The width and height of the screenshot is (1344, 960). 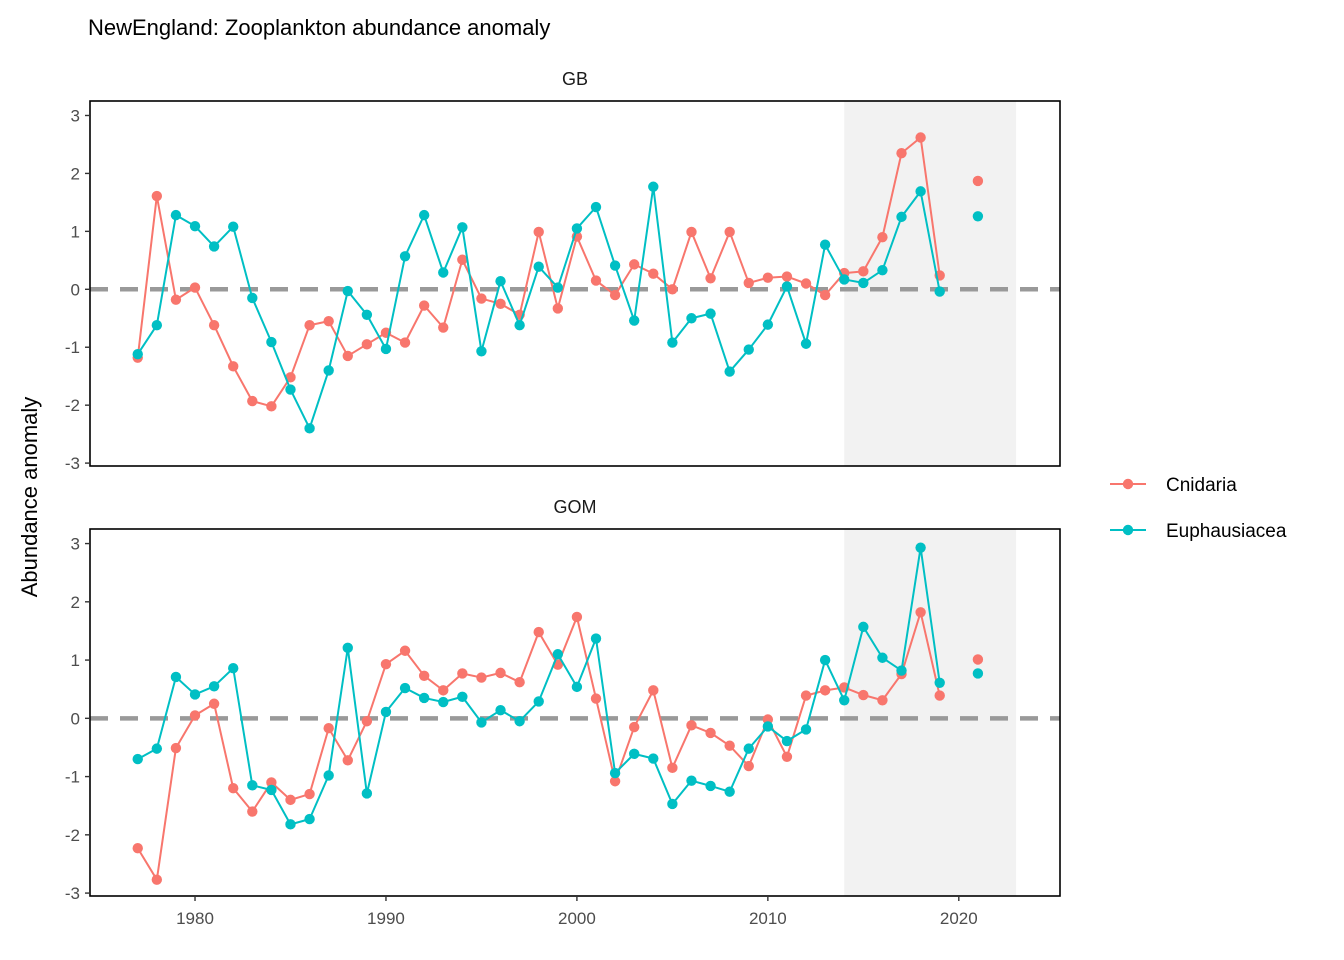 I want to click on y-tick-label: -2, so click(x=72, y=405).